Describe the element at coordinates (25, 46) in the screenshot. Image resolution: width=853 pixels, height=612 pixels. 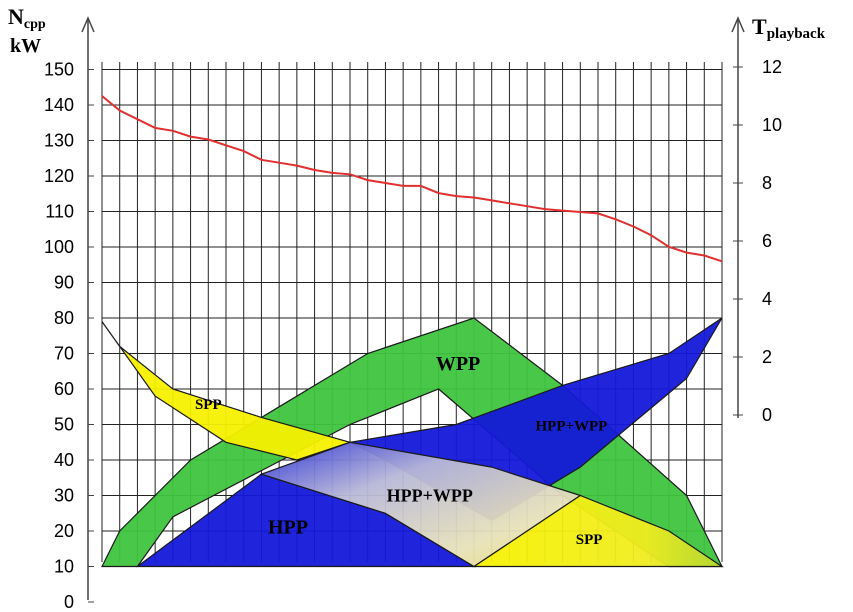
I see `left-axis-unit: kW` at that location.